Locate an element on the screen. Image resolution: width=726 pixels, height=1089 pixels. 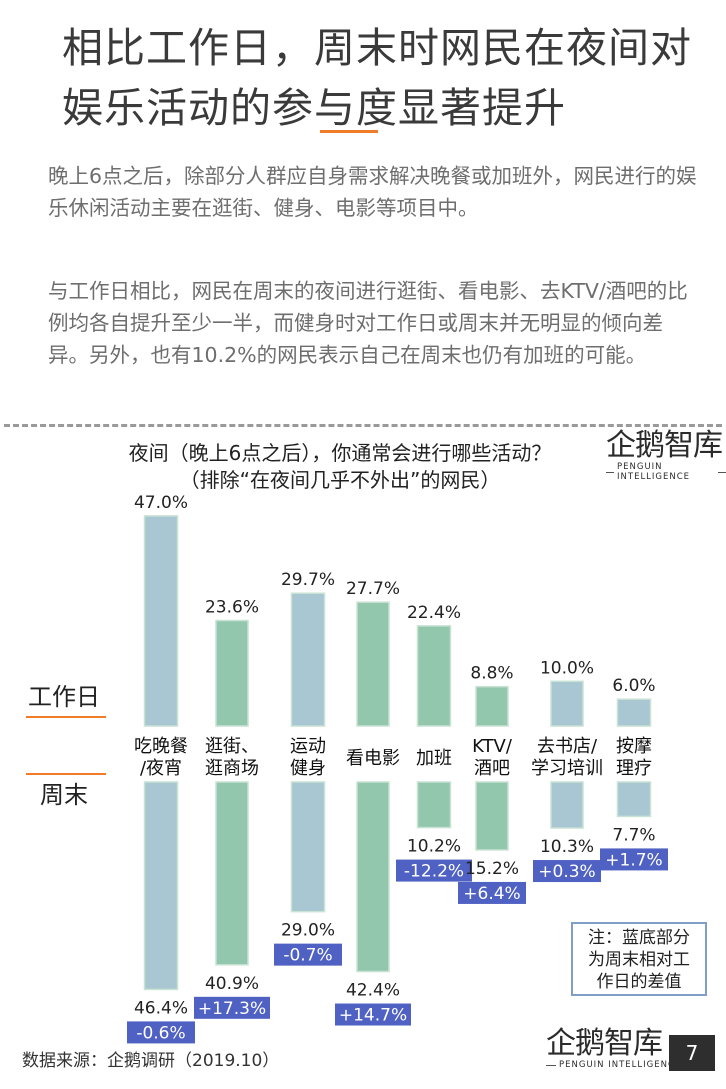
chart-subtitle: （排除“在夜间几乎不外出”的网民） is located at coordinates (340, 480).